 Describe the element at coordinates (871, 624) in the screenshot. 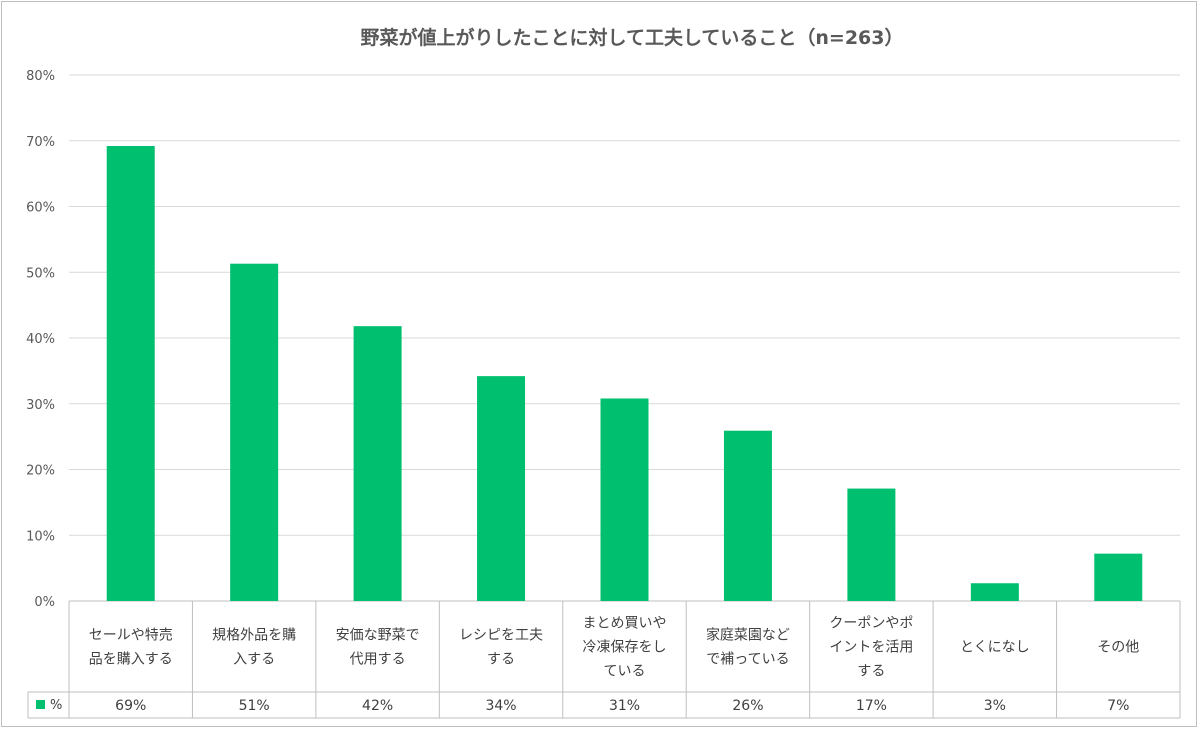

I see `category-label: クーポンやポ` at that location.